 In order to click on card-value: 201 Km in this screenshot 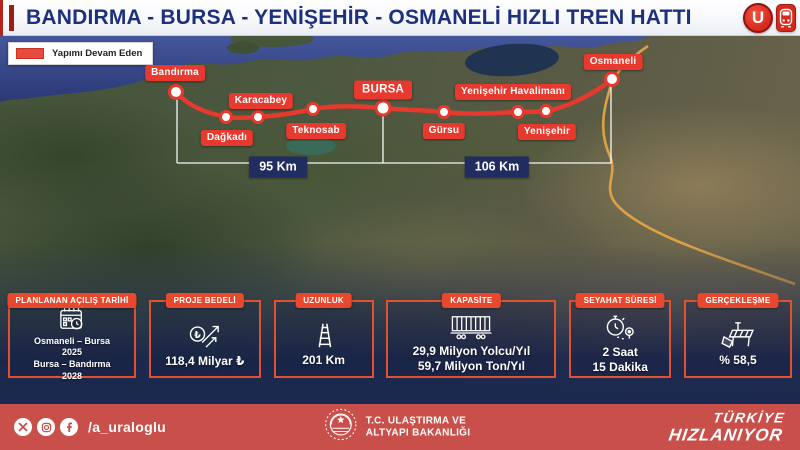, I will do `click(323, 359)`.